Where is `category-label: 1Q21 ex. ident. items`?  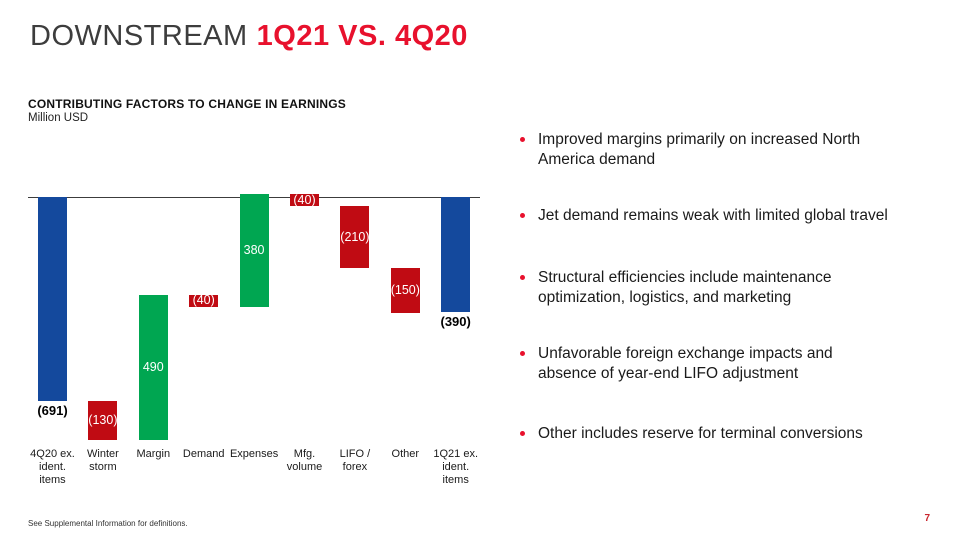
category-label: 1Q21 ex. ident. items is located at coordinates (455, 467).